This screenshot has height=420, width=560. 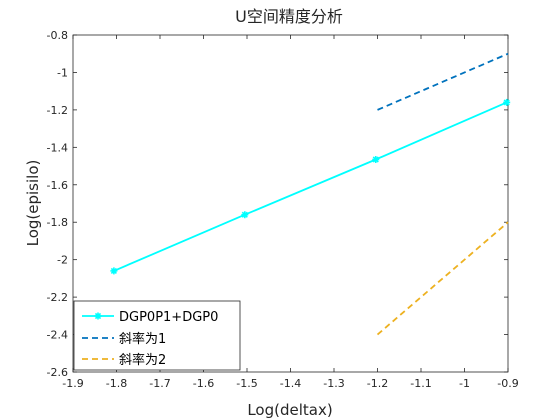 What do you see at coordinates (203, 383) in the screenshot?
I see `x-tick-label: -1.6` at bounding box center [203, 383].